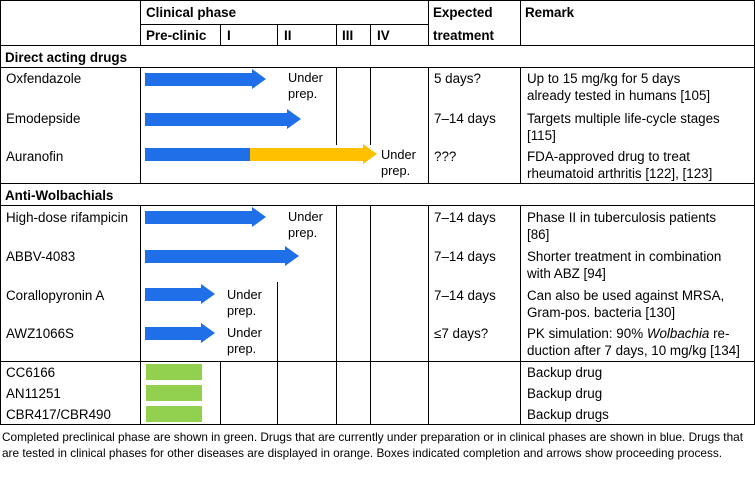 The width and height of the screenshot is (755, 481). Describe the element at coordinates (622, 217) in the screenshot. I see `remark-rifampicin-1: Phase II in tuberculosis patients` at that location.